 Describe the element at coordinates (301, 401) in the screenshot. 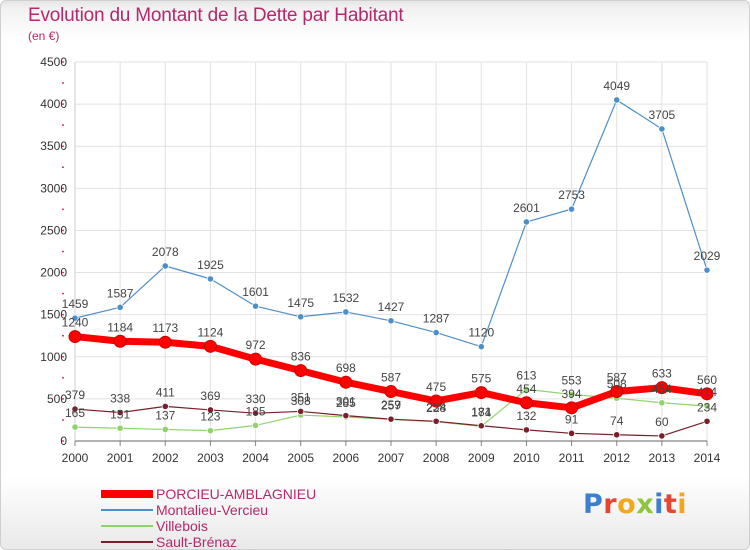

I see `data-label: 308` at that location.